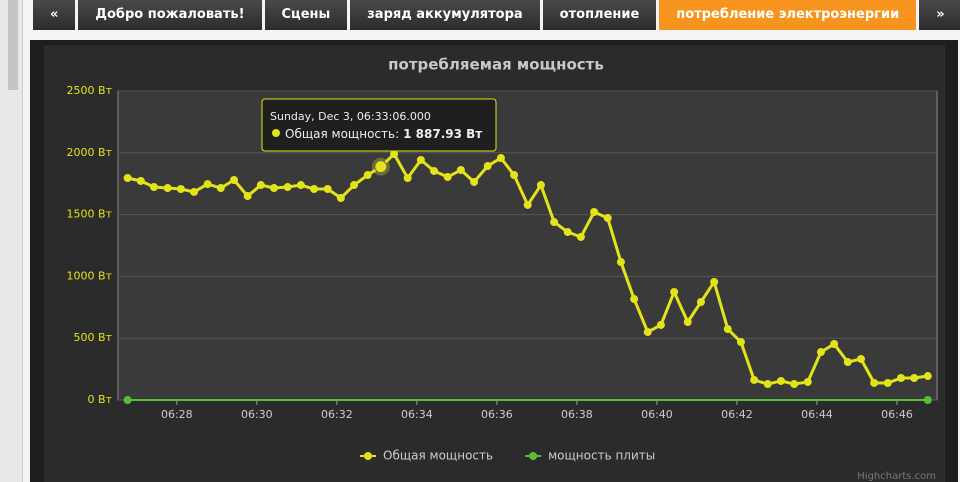 The image size is (960, 482). I want to click on tooltip-box, so click(379, 125).